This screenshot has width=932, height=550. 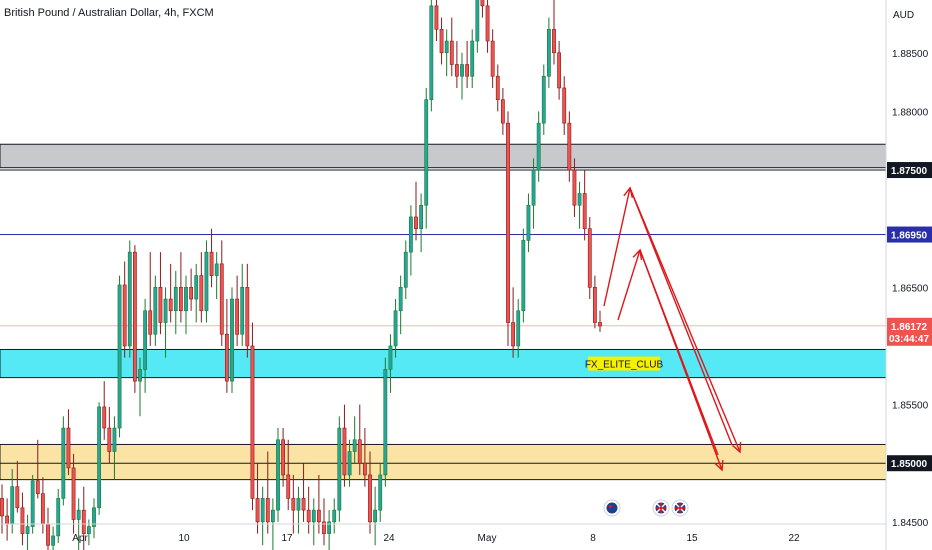 I want to click on projection-down-1-inner, so click(x=681, y=316).